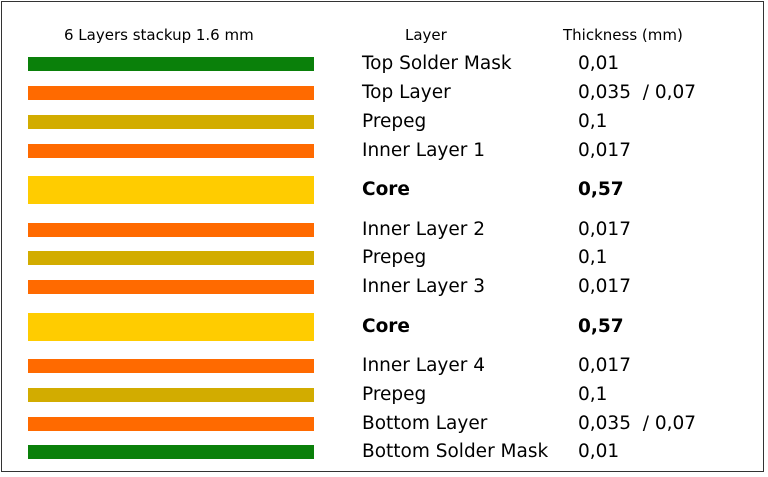 The image size is (768, 477). I want to click on layer-name: Inner Layer 1, so click(424, 150).